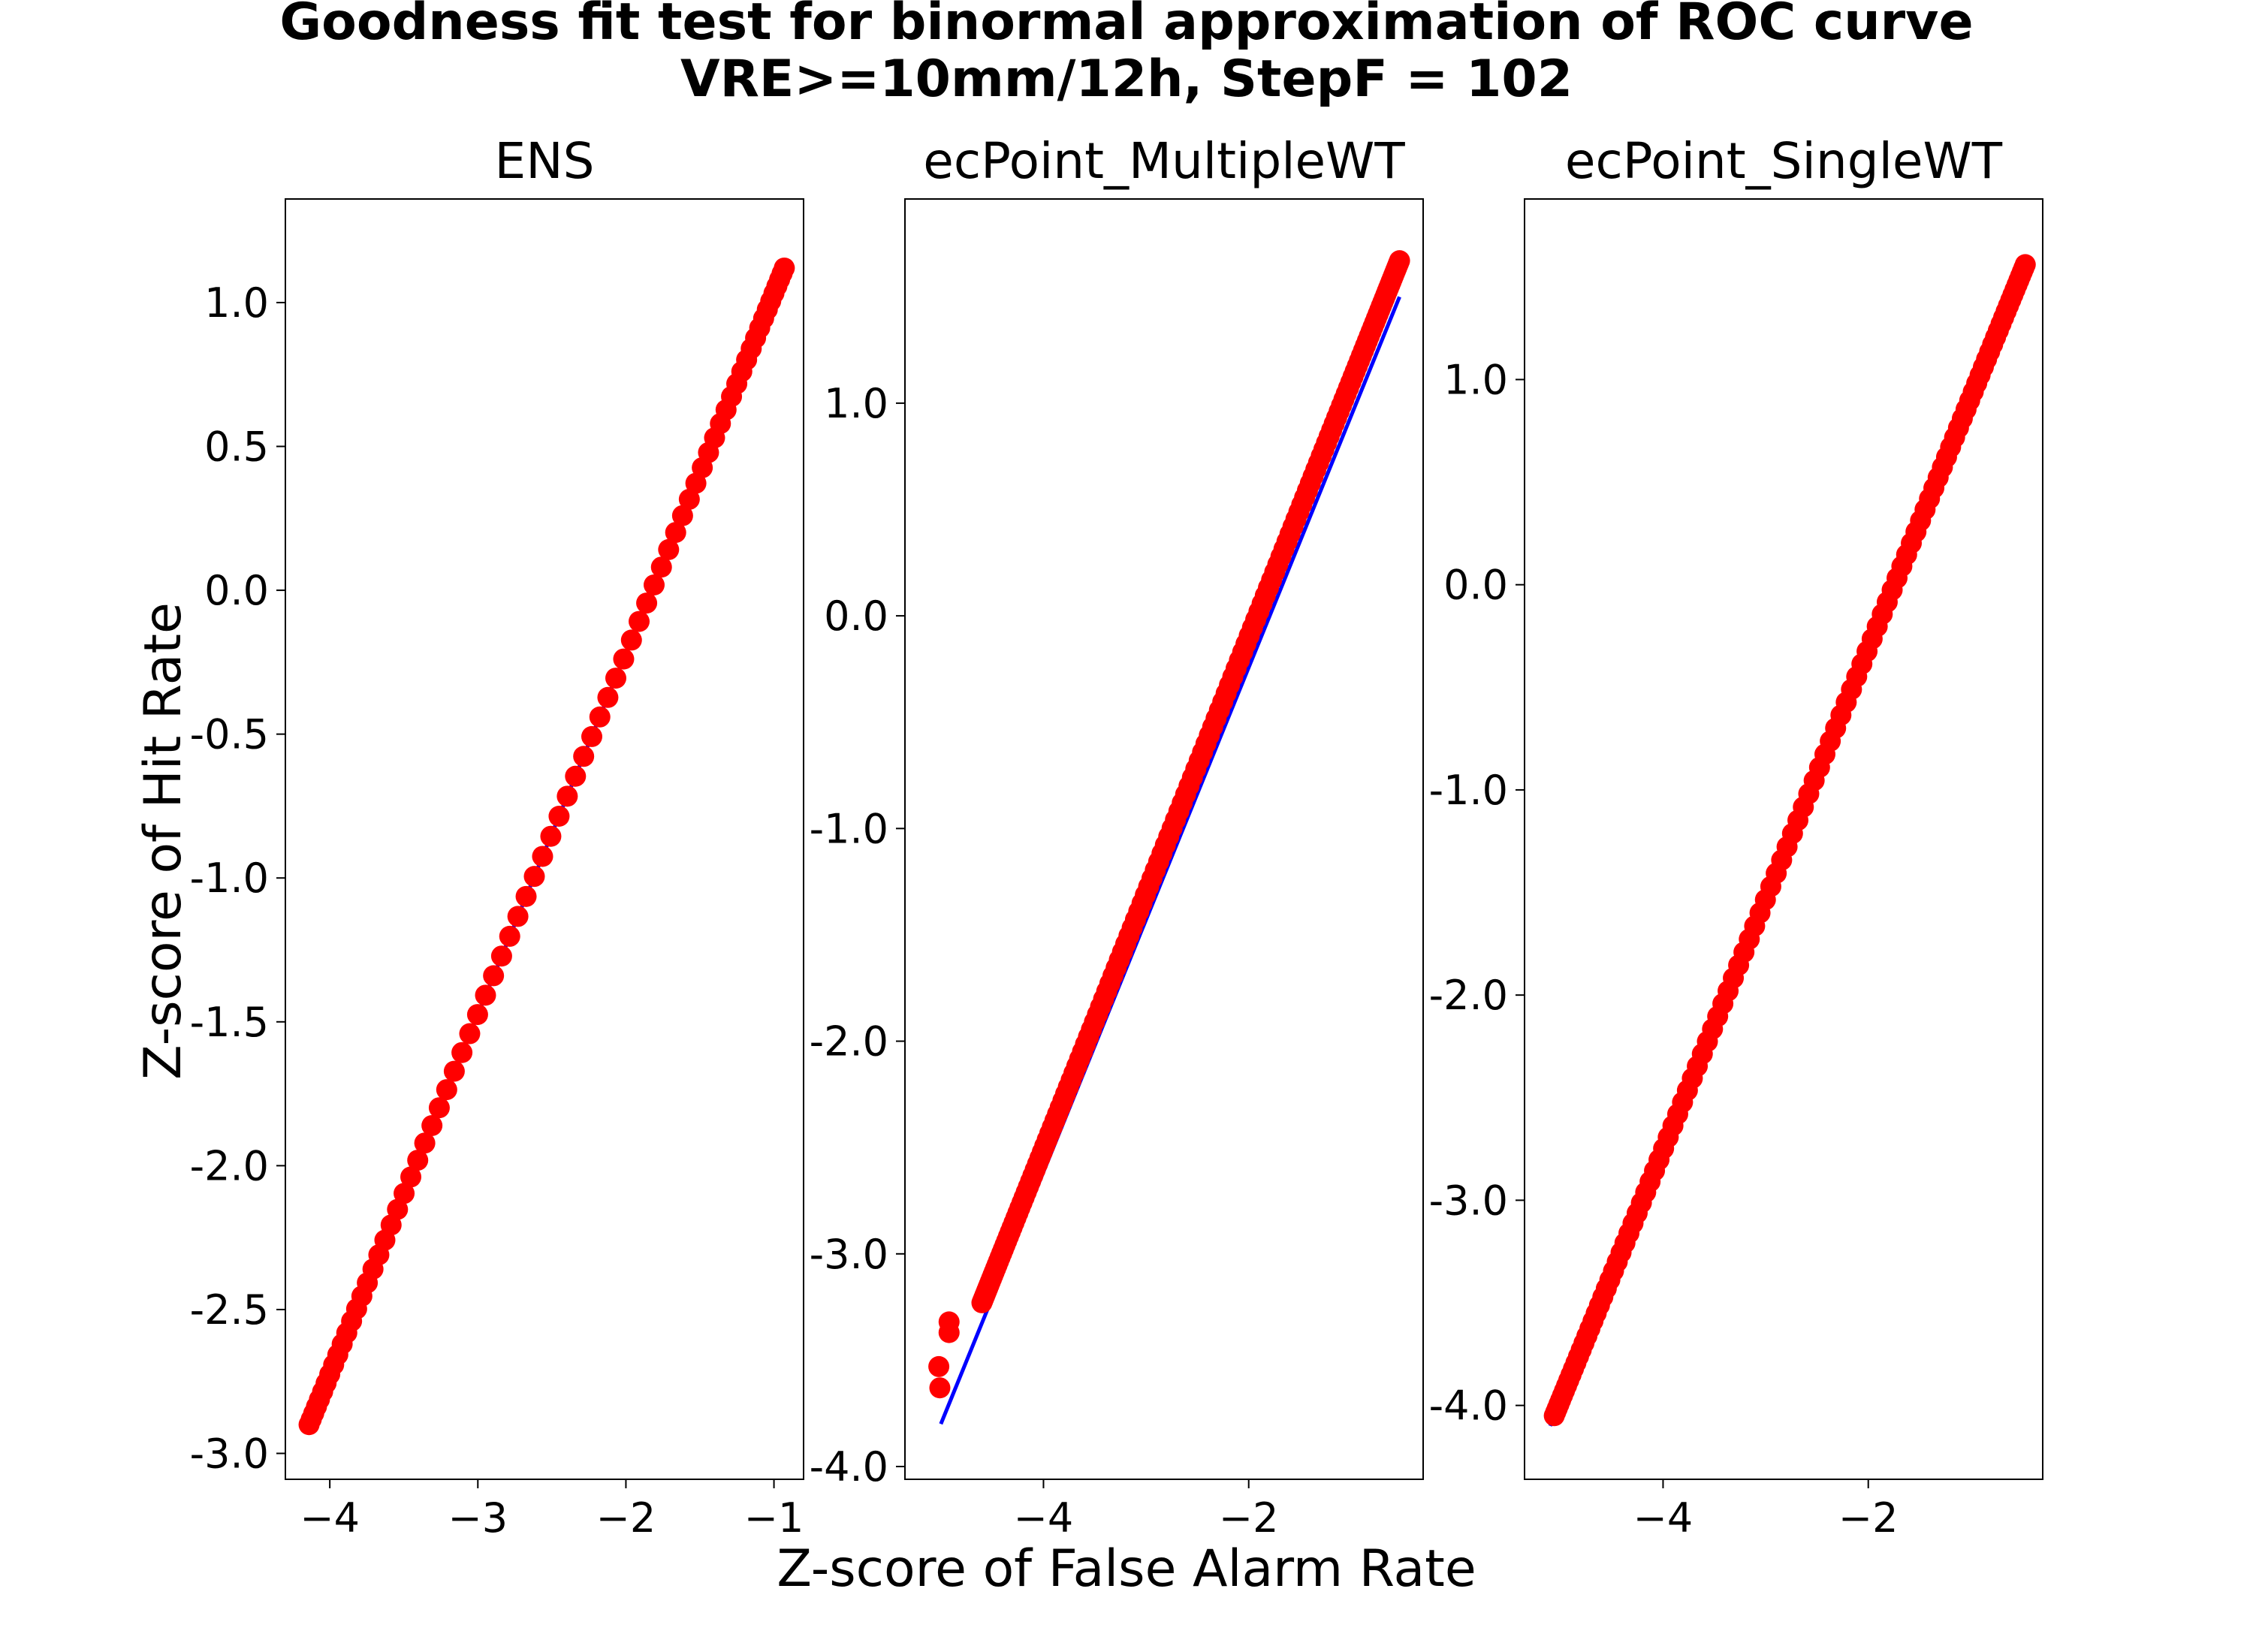 The height and width of the screenshot is (1652, 2253). What do you see at coordinates (478, 1518) in the screenshot?
I see `x-tick-label: −3` at bounding box center [478, 1518].